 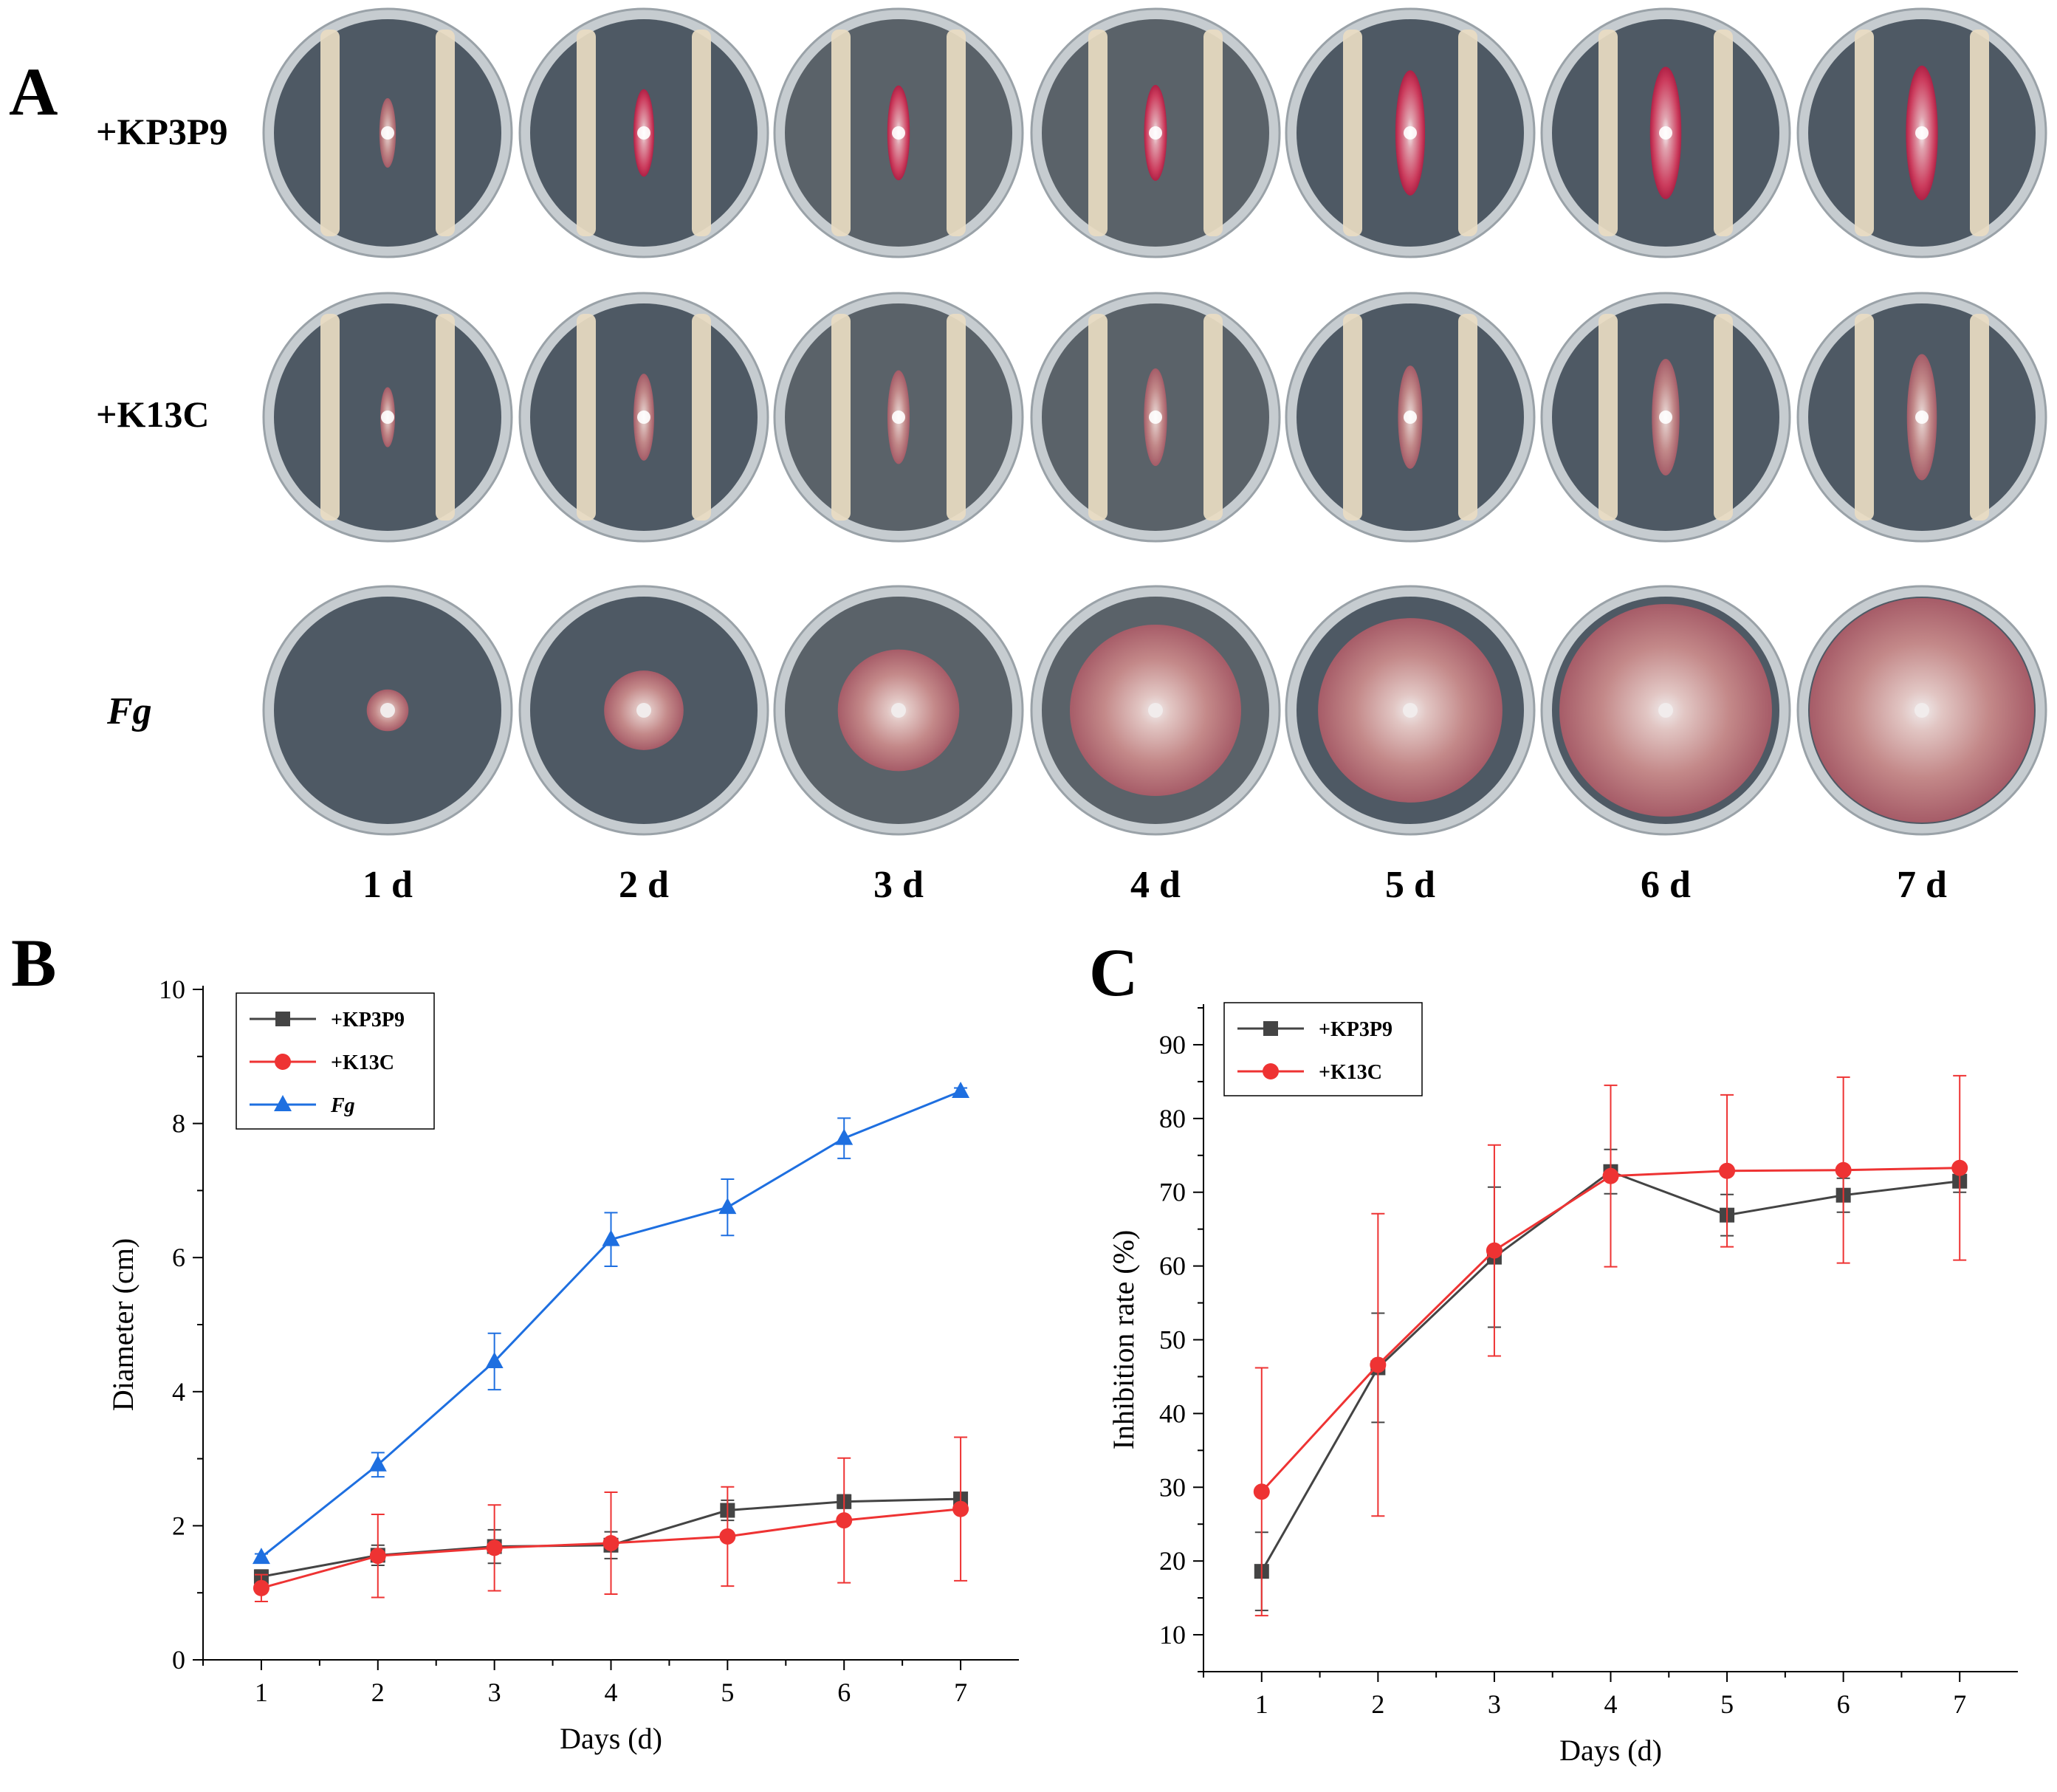 What do you see at coordinates (1410, 885) in the screenshot?
I see `day-label: 5 d` at bounding box center [1410, 885].